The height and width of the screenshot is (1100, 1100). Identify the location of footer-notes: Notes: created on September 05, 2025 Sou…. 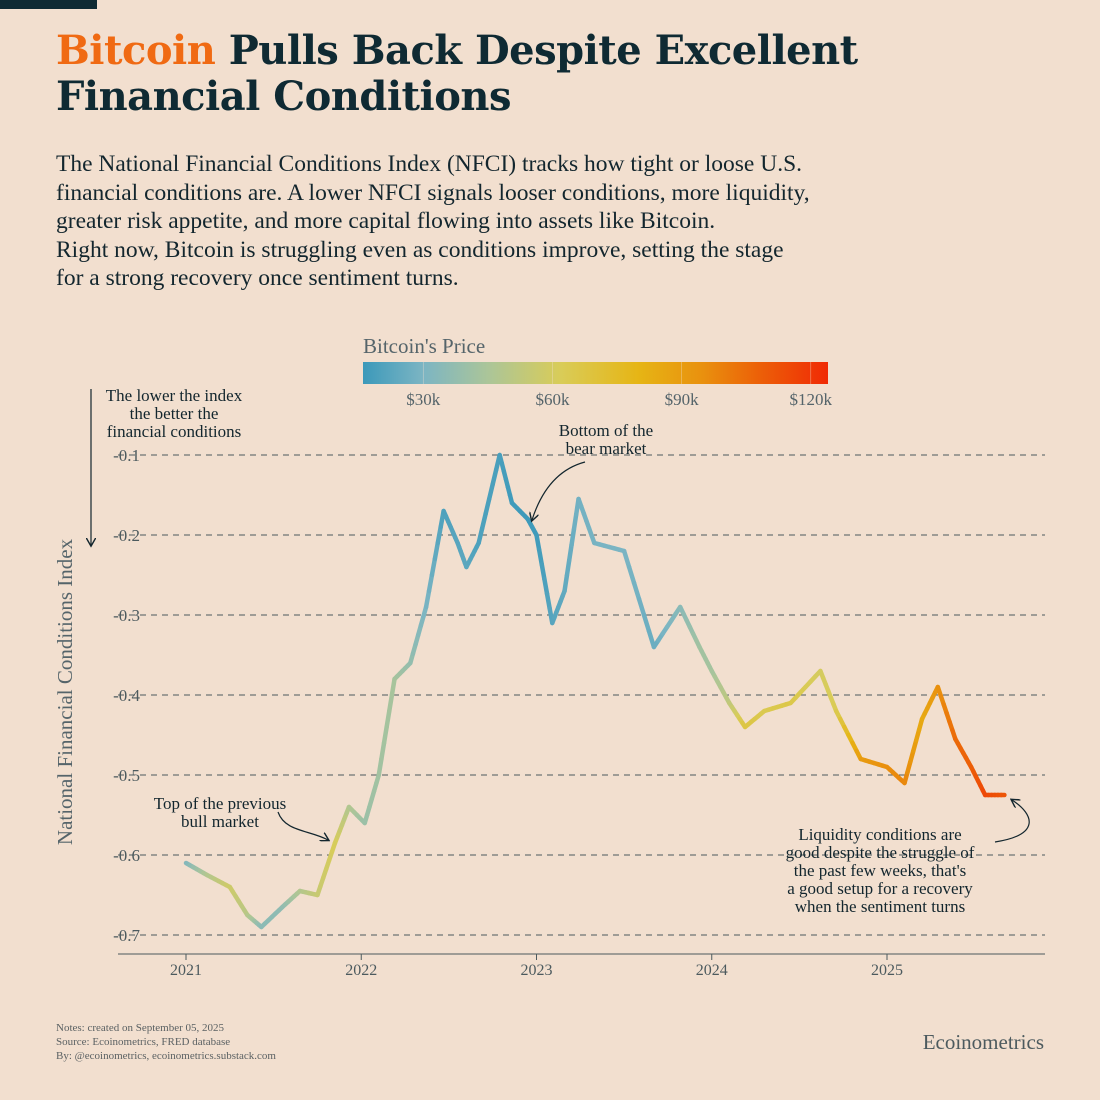
(166, 1042).